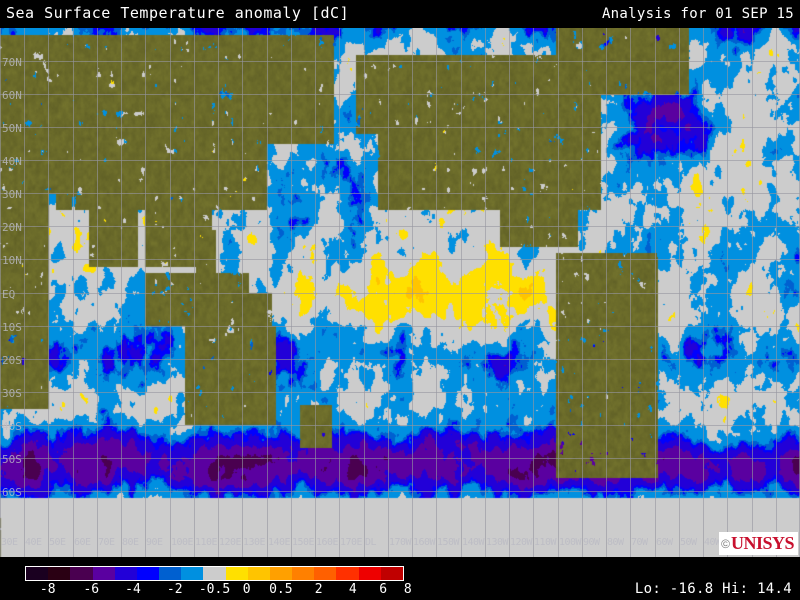 The width and height of the screenshot is (800, 600). I want to click on footer-bar: -8 -6 -4 -2 -0.5 0 0.5 2 4 6 8 Lo: -16.8 Hi: 14.4, so click(400, 578).